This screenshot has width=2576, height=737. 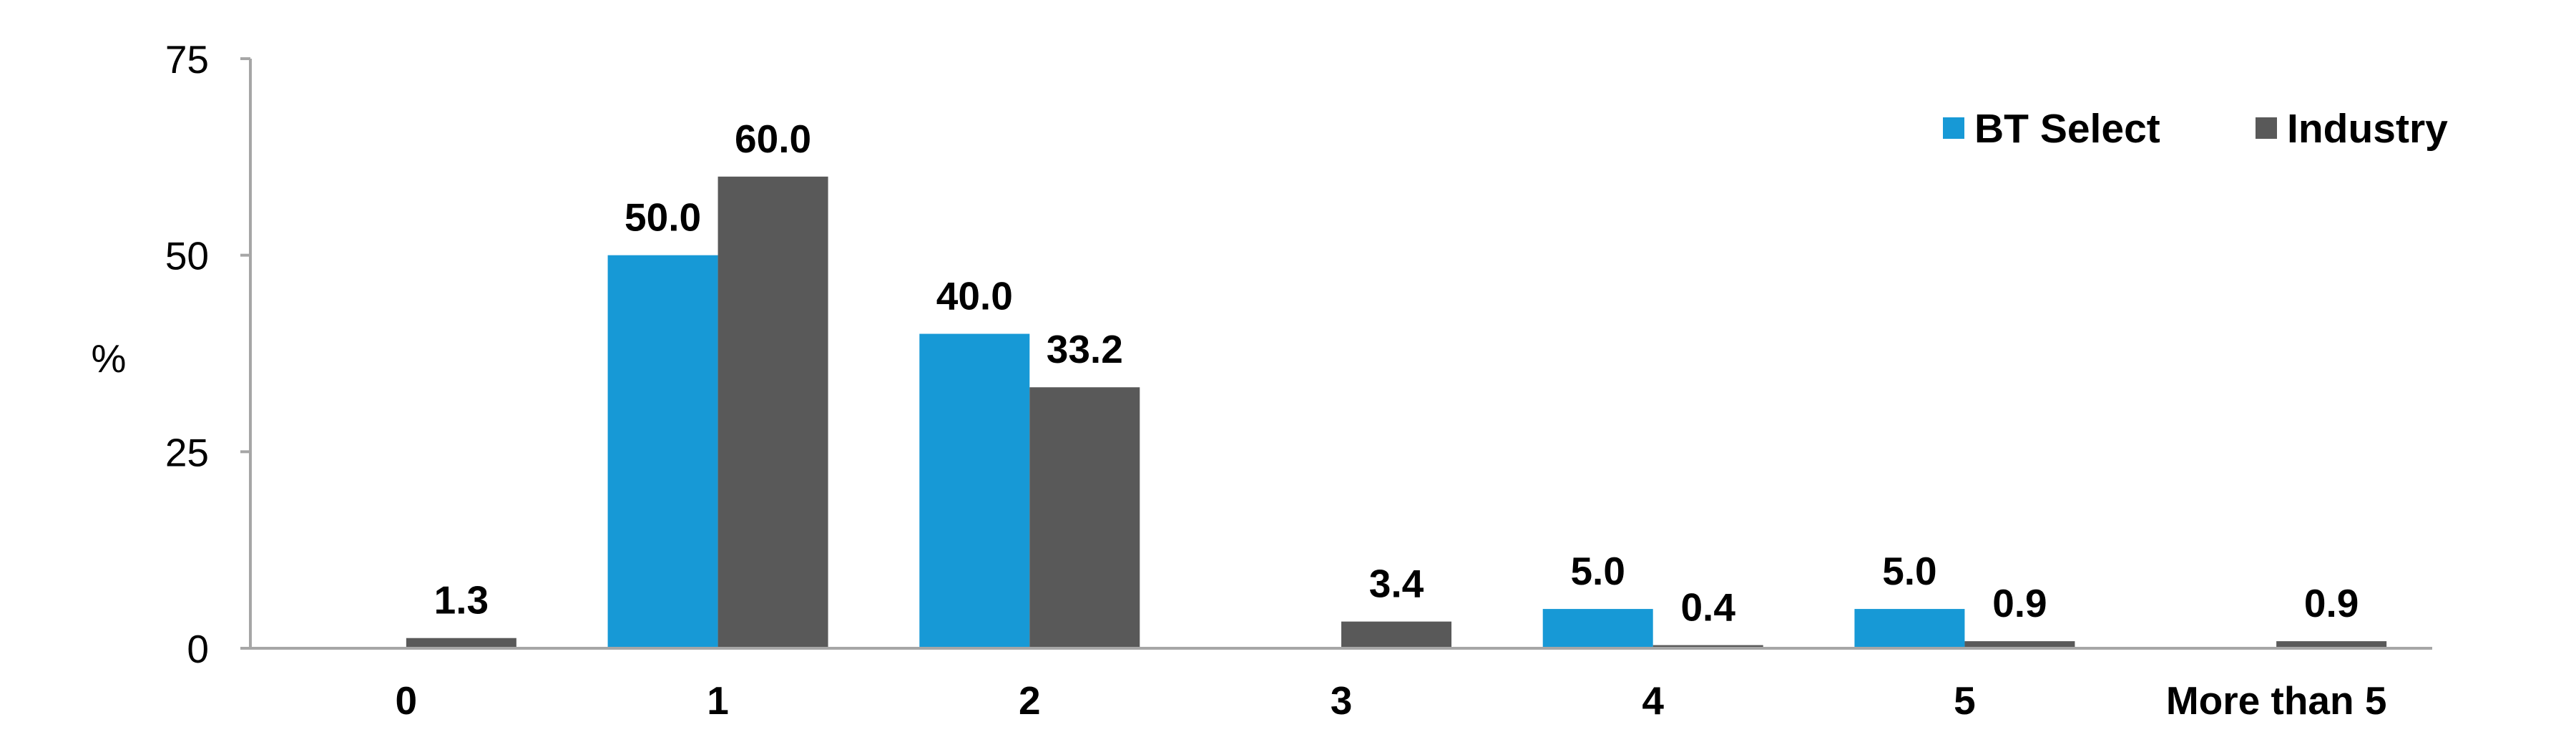 What do you see at coordinates (1653, 700) in the screenshot?
I see `x-tick-label: 4` at bounding box center [1653, 700].